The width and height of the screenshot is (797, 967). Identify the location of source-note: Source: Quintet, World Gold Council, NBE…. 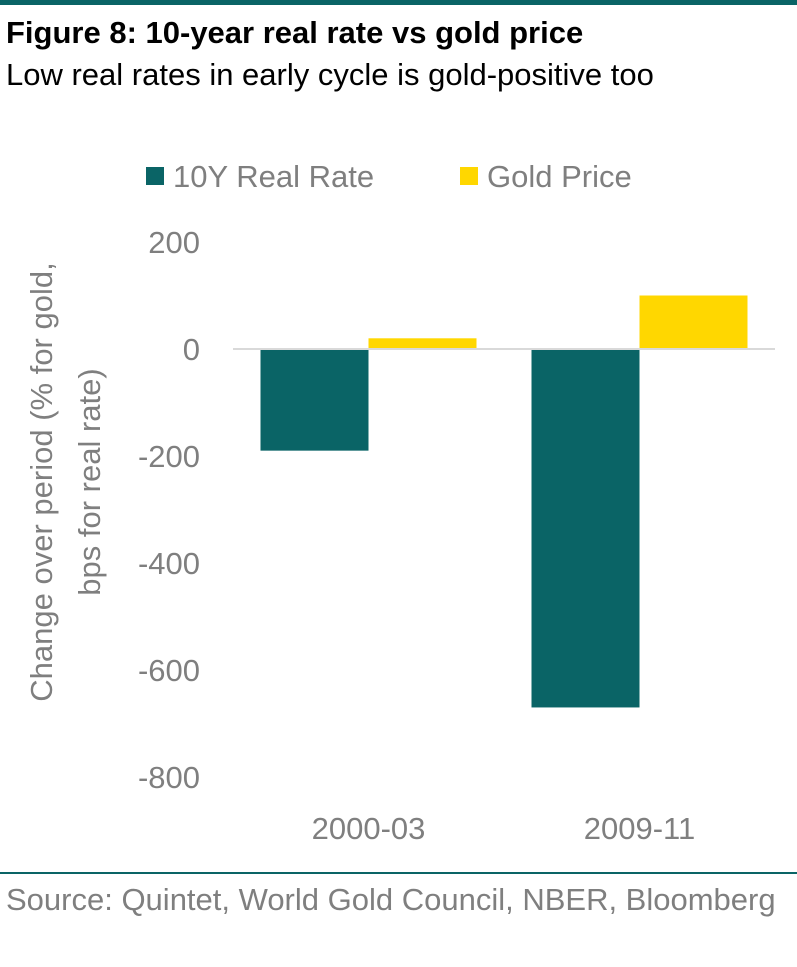
(391, 899).